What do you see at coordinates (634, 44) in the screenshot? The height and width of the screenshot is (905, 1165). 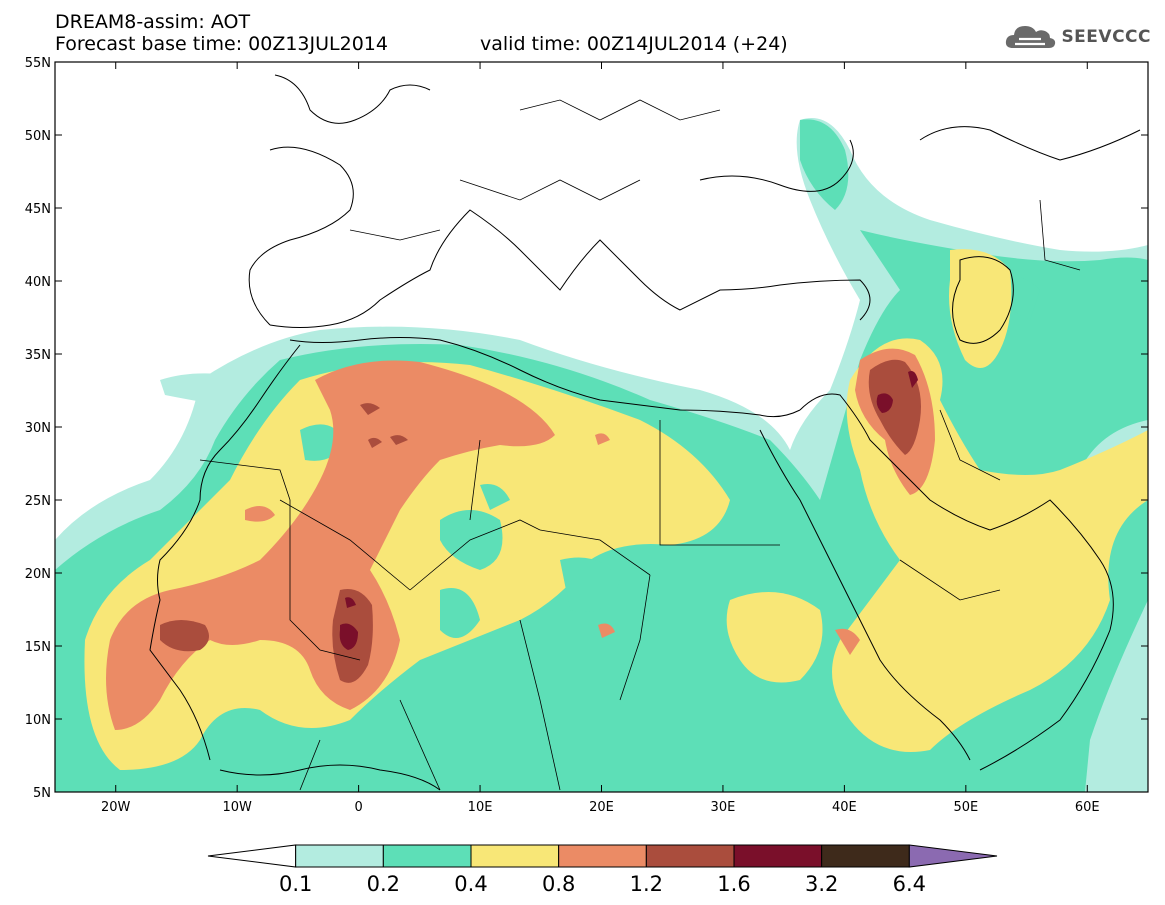 I see `valid-time: valid time: 00Z14JUL2014 (+24)` at bounding box center [634, 44].